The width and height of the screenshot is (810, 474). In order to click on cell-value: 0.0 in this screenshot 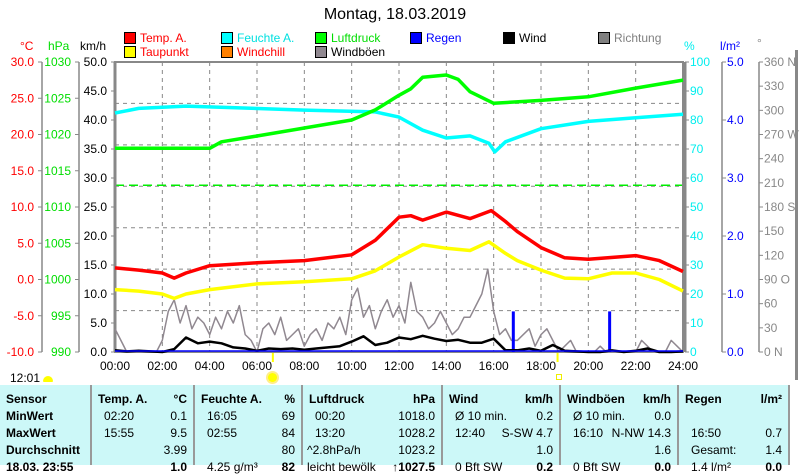, I will do `click(662, 467)`.